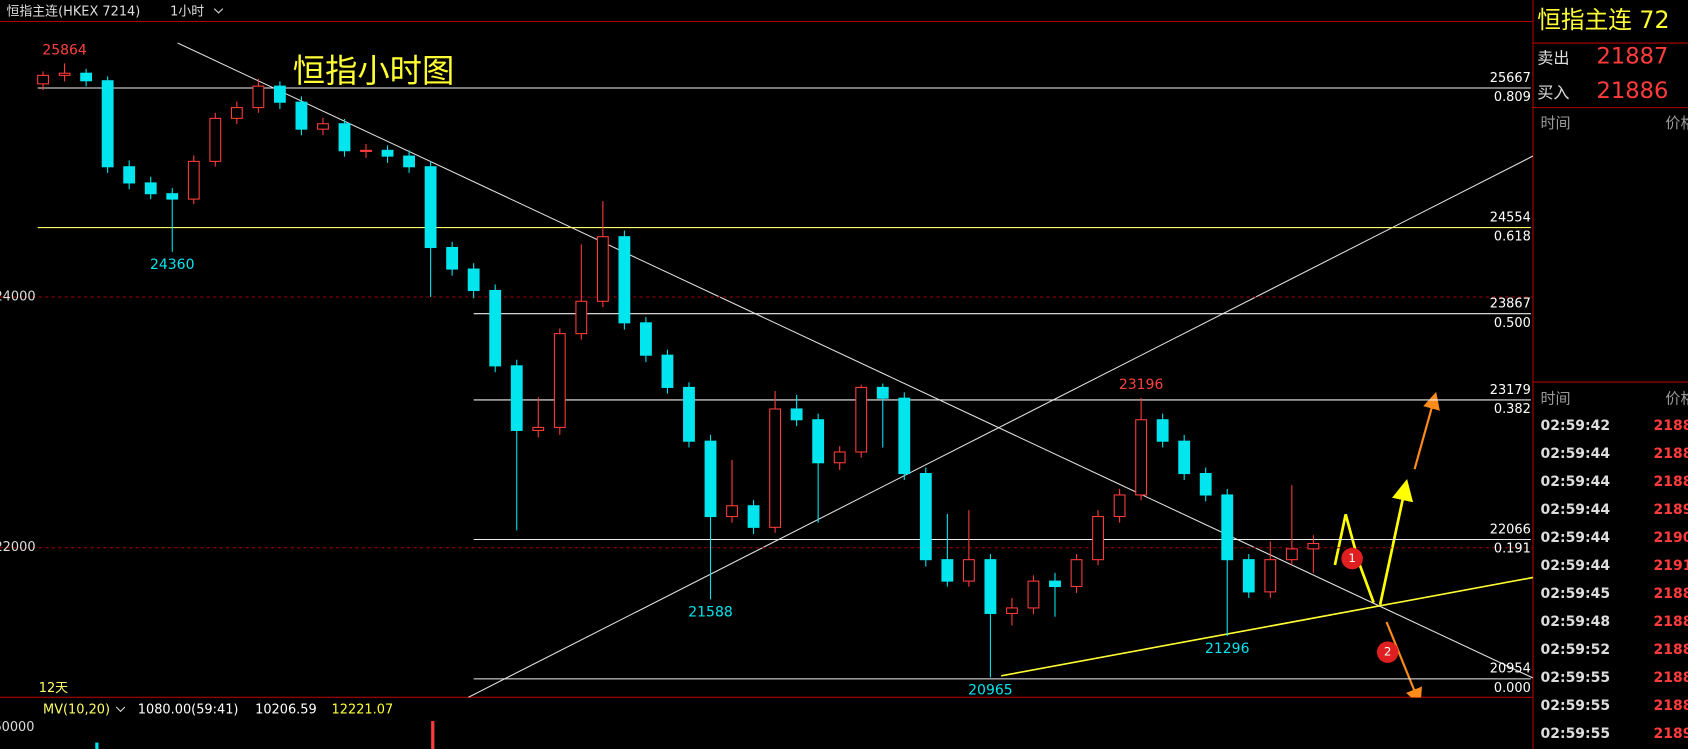 This screenshot has height=749, width=1688. What do you see at coordinates (1576, 426) in the screenshot?
I see `trade-time: 02:59:42` at bounding box center [1576, 426].